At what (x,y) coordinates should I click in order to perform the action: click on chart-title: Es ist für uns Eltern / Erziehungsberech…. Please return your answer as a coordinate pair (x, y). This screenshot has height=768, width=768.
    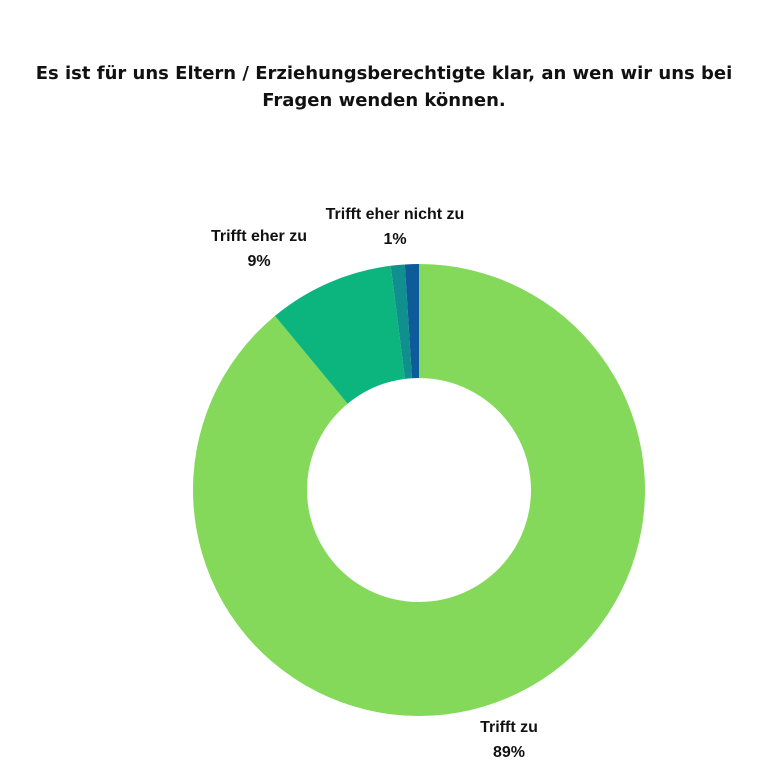
    Looking at the image, I should click on (384, 73).